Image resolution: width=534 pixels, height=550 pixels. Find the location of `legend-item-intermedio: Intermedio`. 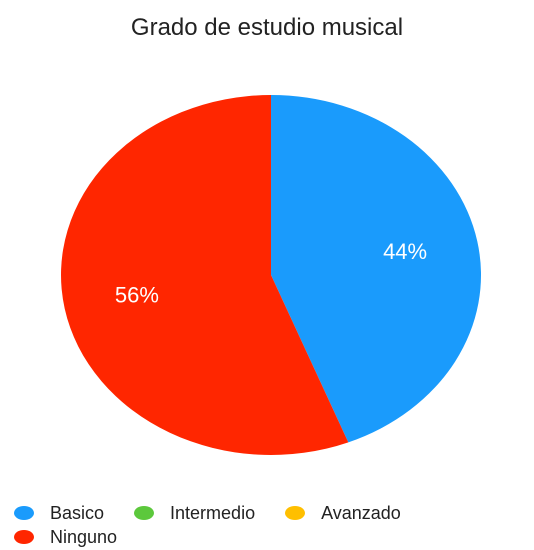

legend-item-intermedio: Intermedio is located at coordinates (194, 513).